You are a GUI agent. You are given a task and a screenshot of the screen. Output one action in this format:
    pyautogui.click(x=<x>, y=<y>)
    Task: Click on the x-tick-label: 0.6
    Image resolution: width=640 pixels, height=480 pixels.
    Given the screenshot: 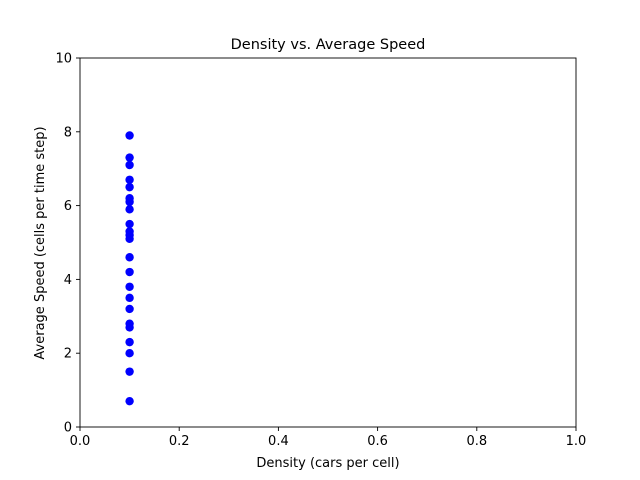 What is the action you would take?
    pyautogui.click(x=377, y=441)
    